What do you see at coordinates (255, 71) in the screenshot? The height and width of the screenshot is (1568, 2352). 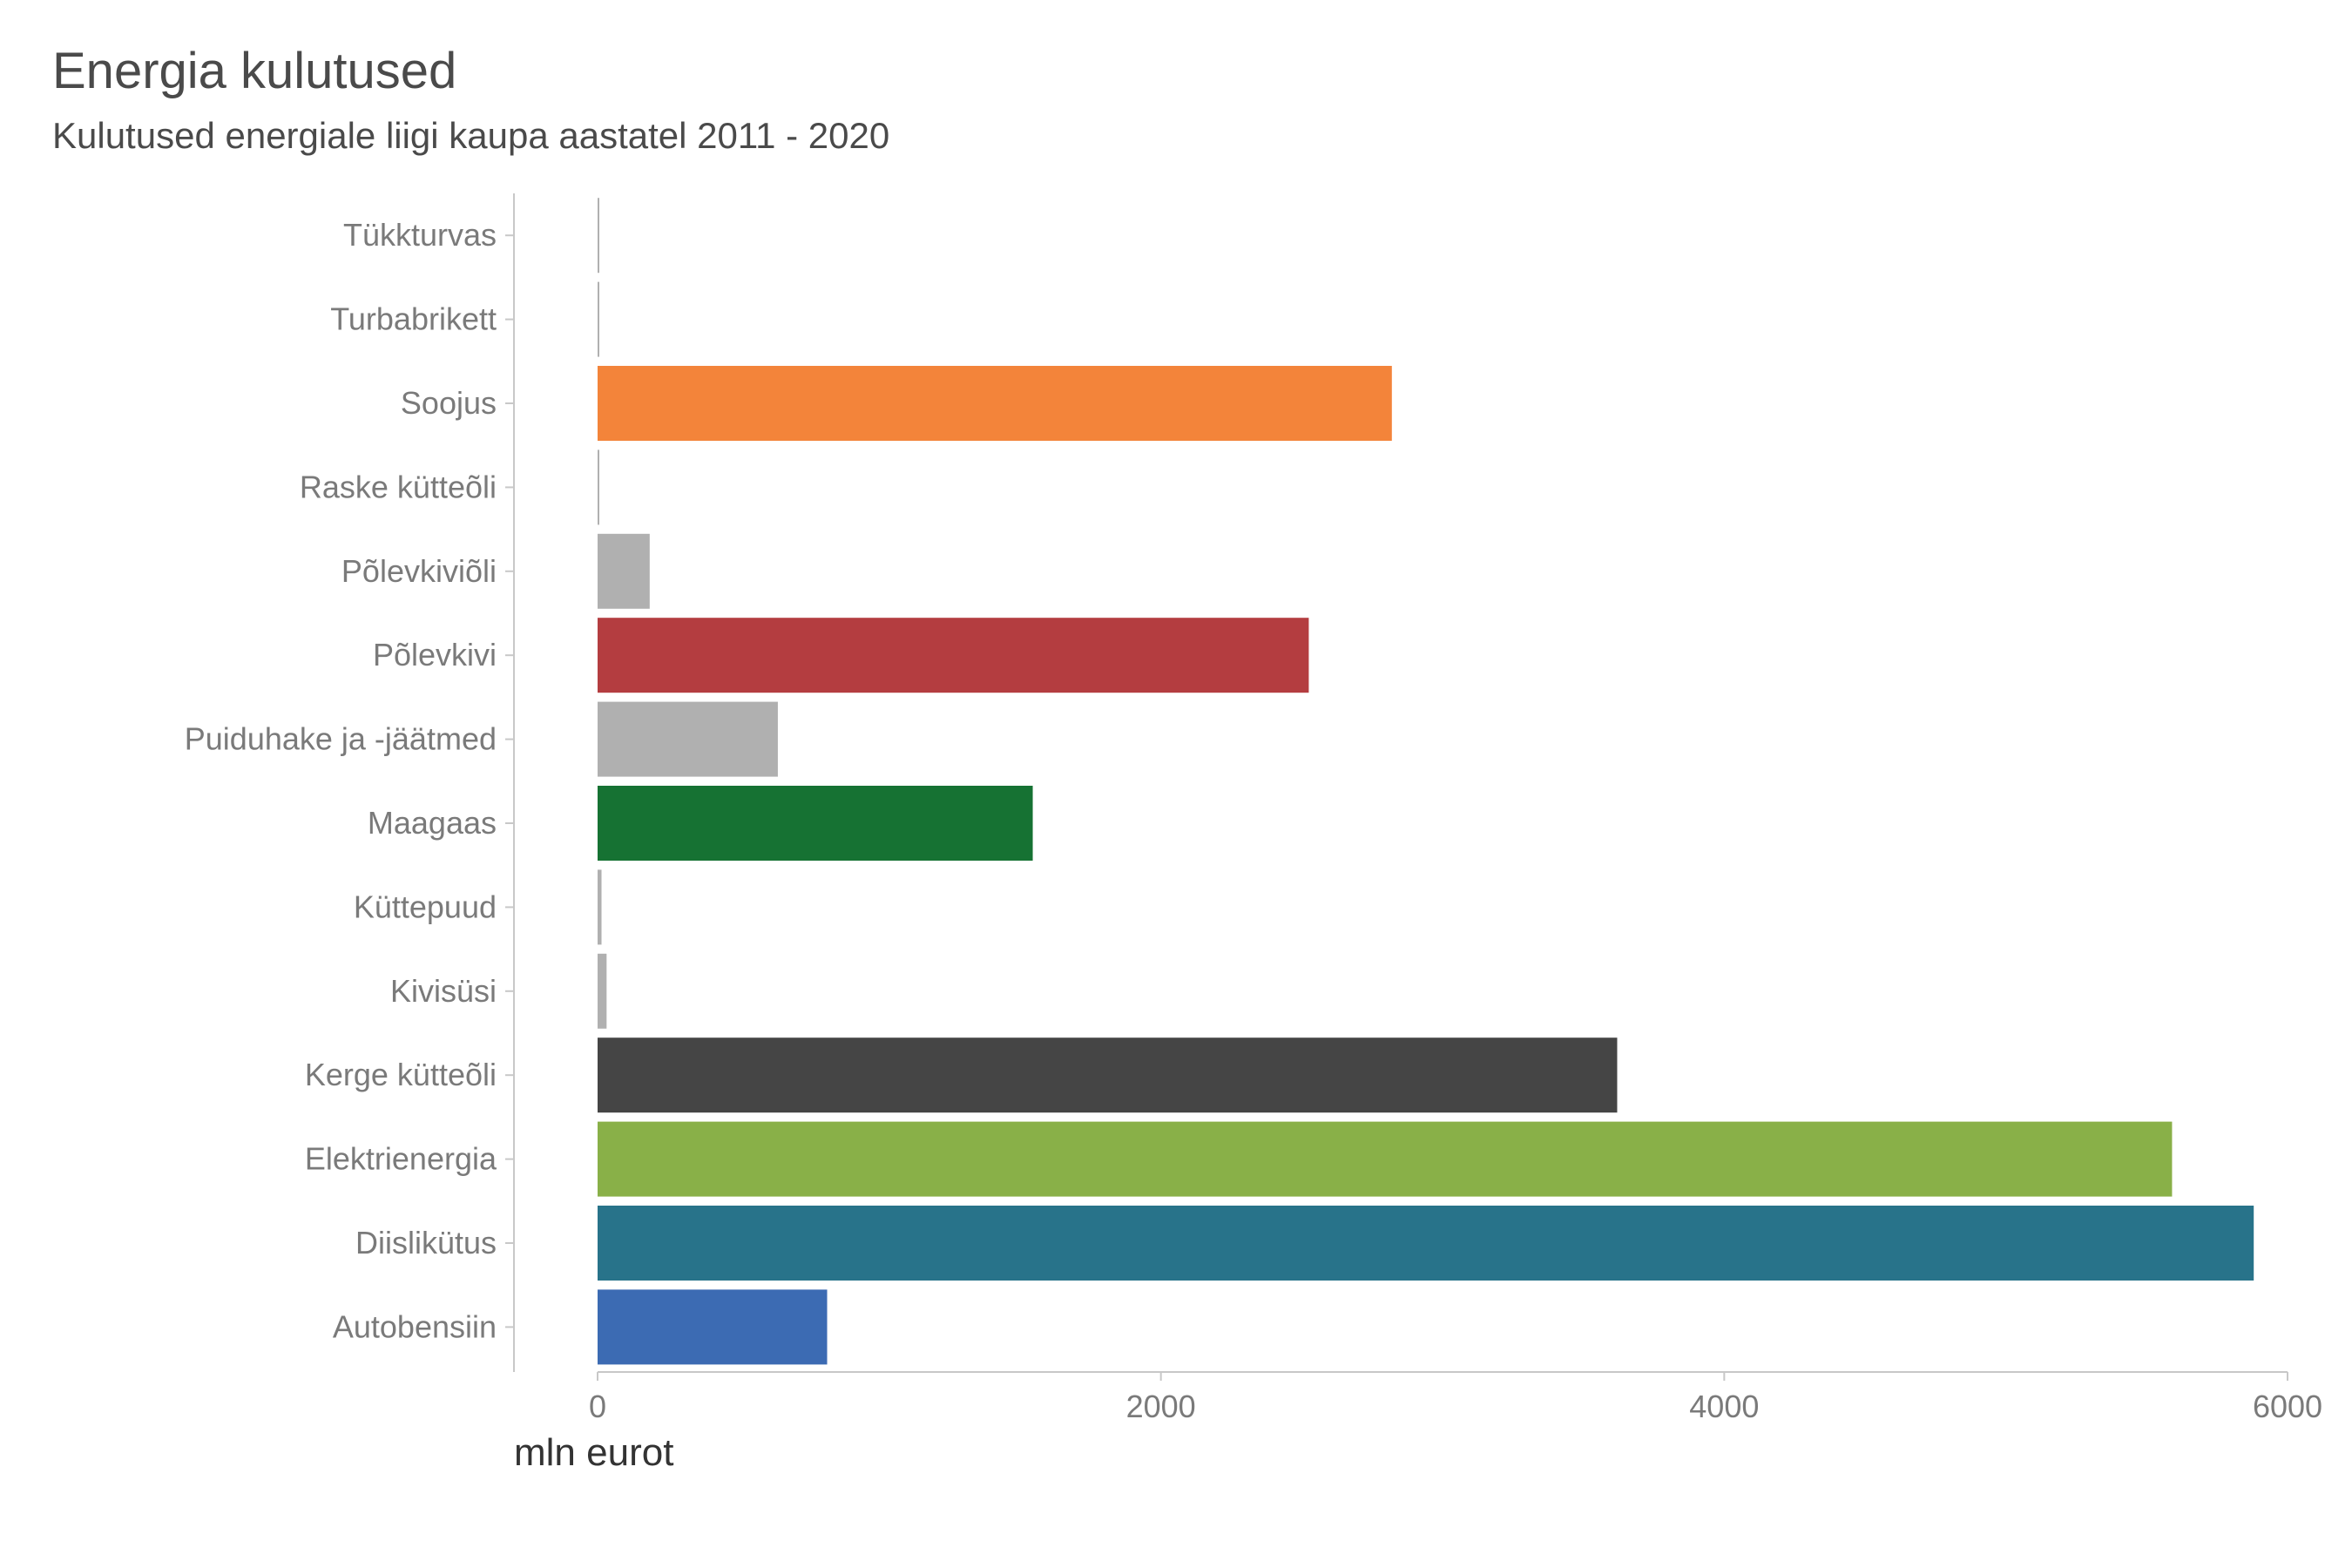 I see `chart-title: Energia kulutused` at bounding box center [255, 71].